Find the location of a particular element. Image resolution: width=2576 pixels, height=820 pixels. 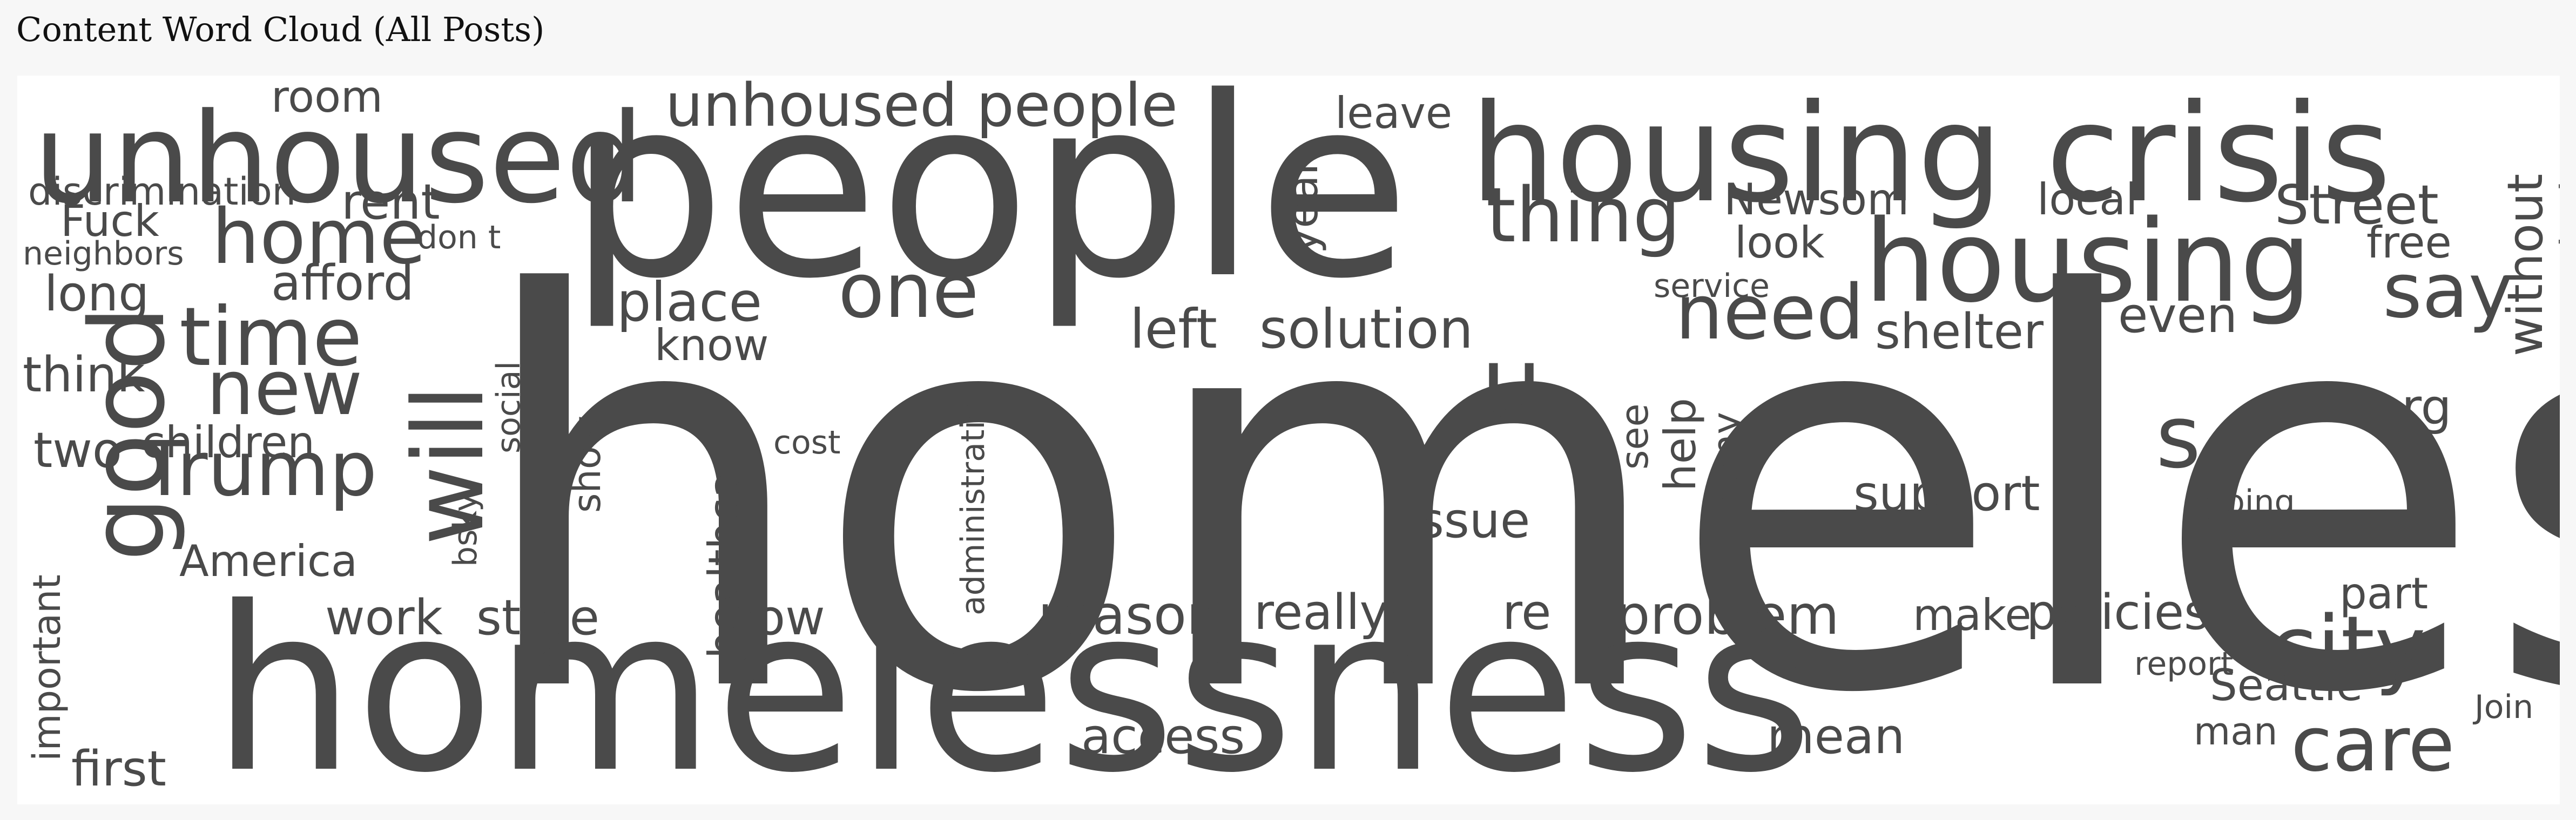

word-cloud-word: see is located at coordinates (1635, 436).